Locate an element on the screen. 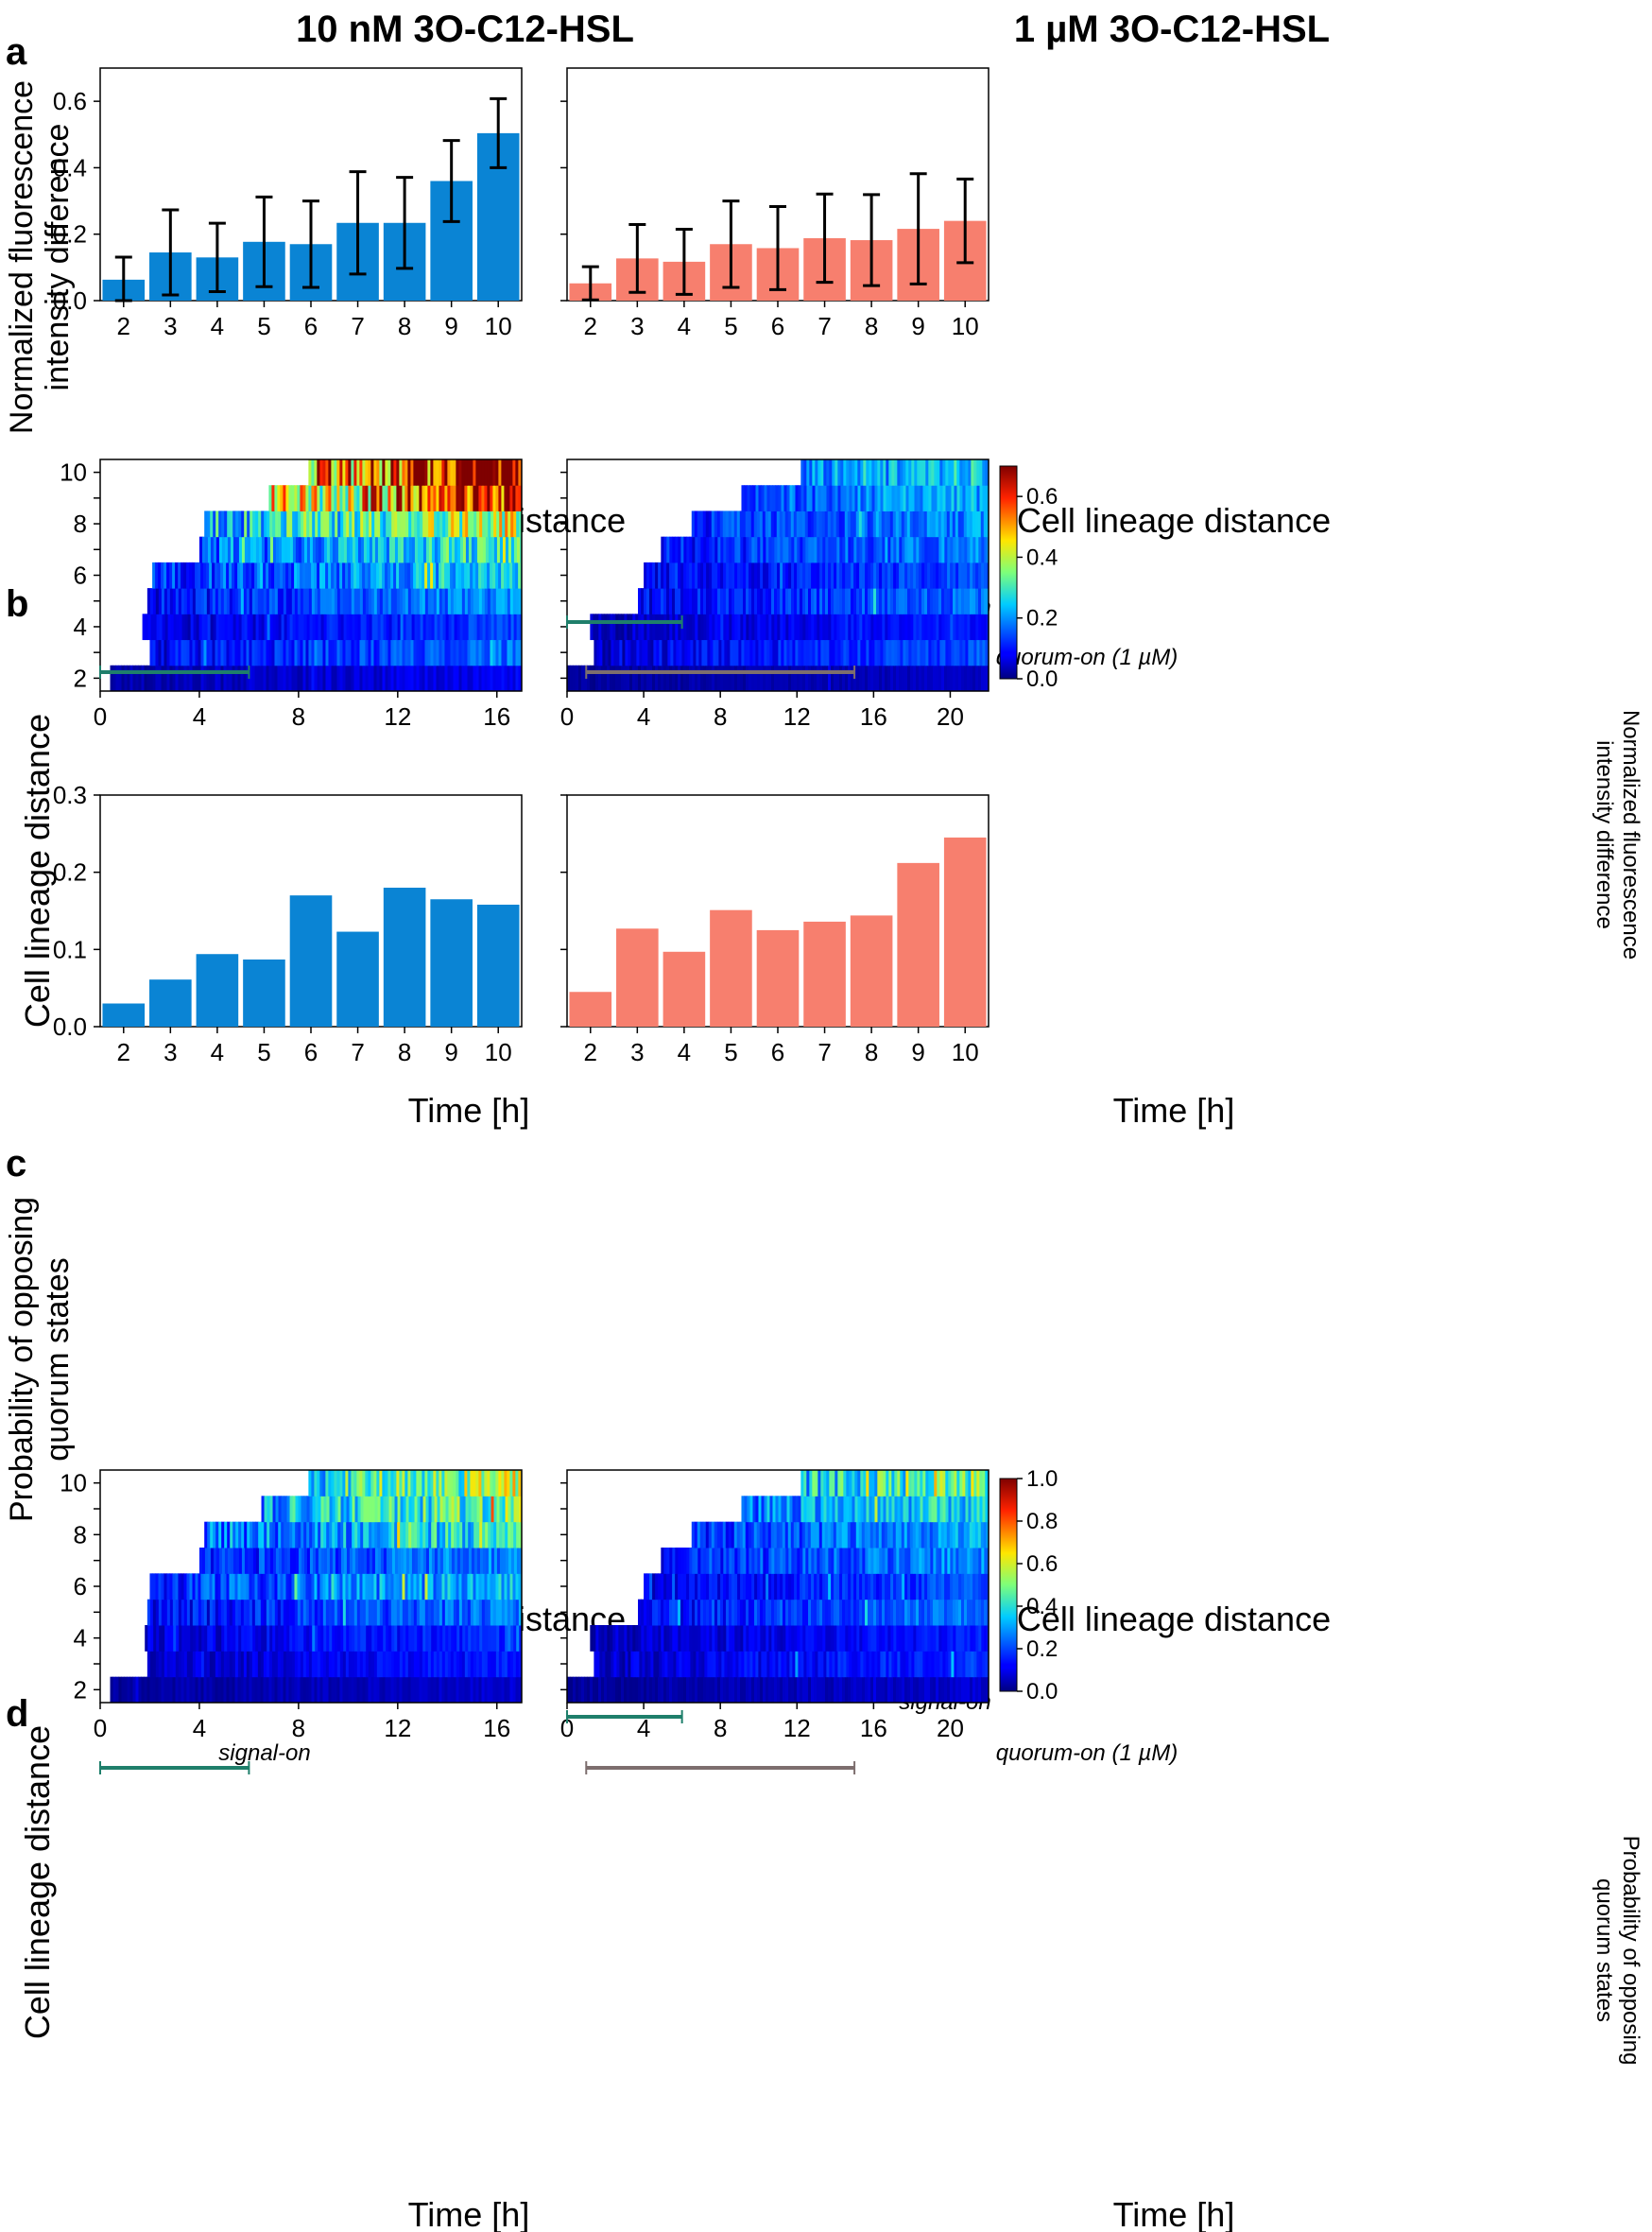 This screenshot has height=2232, width=1652. a-left-ytick-label: 0.4 is located at coordinates (70, 167).